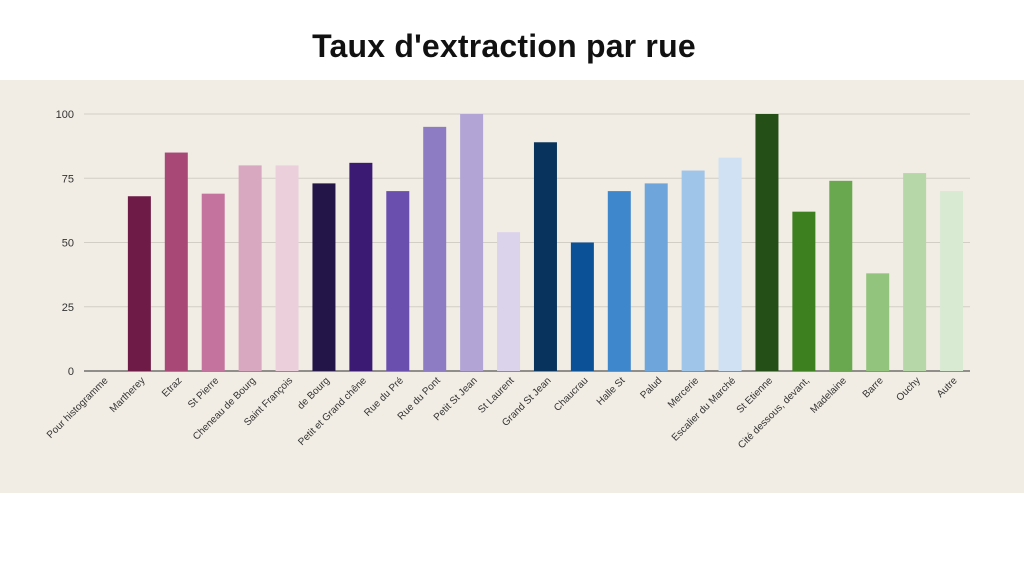  Describe the element at coordinates (204, 393) in the screenshot. I see `x-tick-label: St Pierre` at that location.